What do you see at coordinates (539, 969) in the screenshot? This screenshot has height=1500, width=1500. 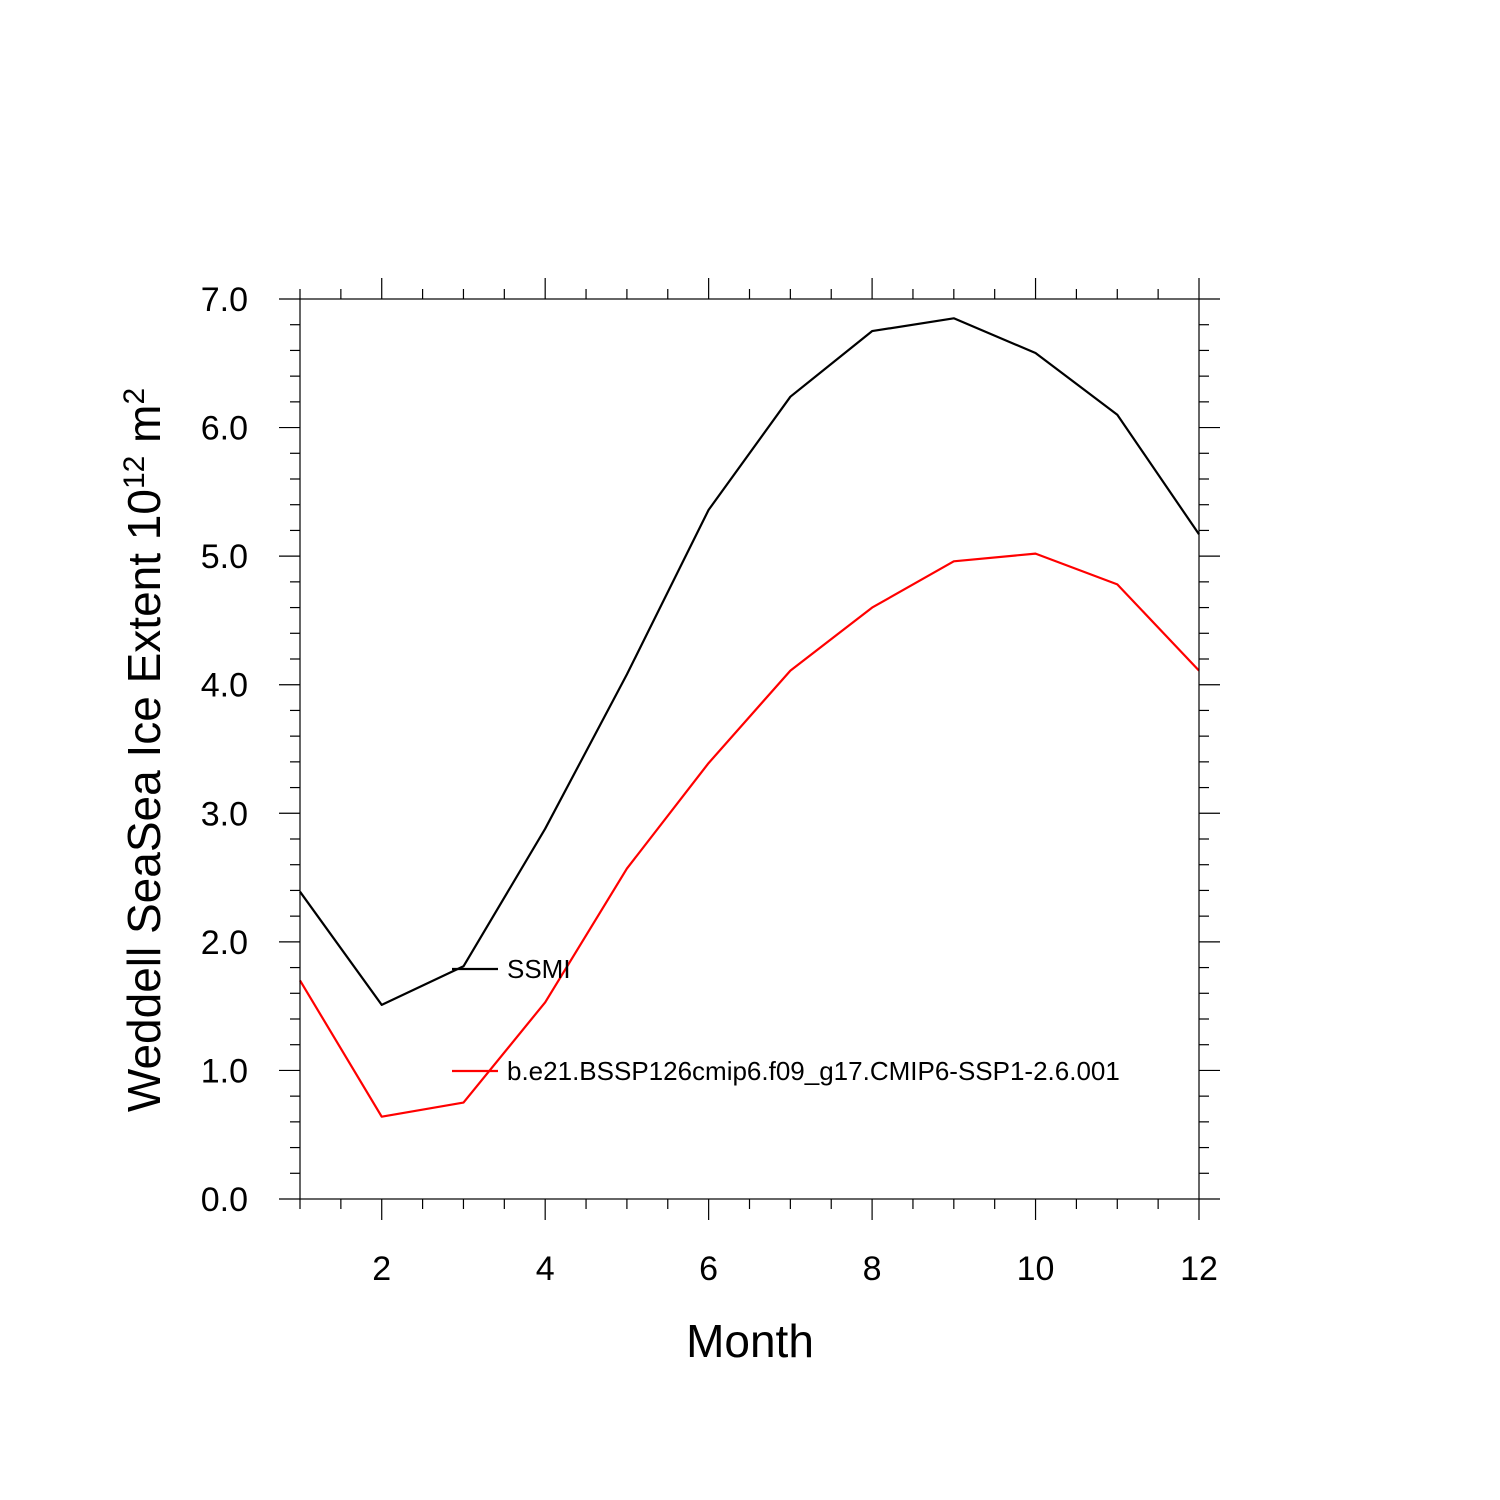 I see `legend-label-1: SSMI` at bounding box center [539, 969].